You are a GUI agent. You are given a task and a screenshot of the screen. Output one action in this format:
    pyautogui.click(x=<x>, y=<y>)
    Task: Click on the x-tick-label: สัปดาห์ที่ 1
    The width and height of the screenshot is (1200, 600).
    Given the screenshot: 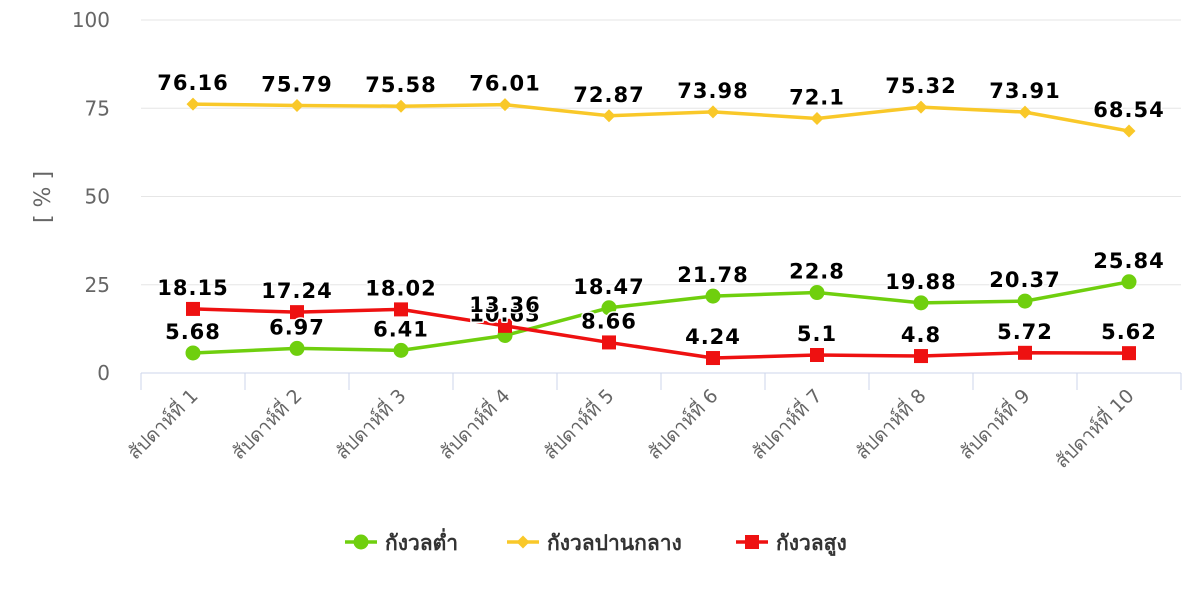 What is the action you would take?
    pyautogui.click(x=161, y=423)
    